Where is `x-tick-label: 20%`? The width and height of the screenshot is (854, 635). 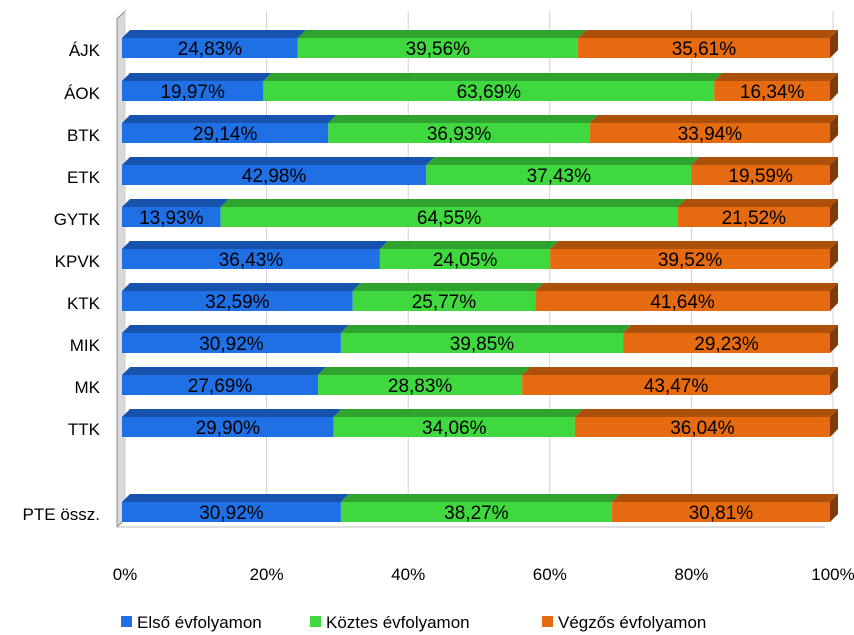
x-tick-label: 20% is located at coordinates (267, 574).